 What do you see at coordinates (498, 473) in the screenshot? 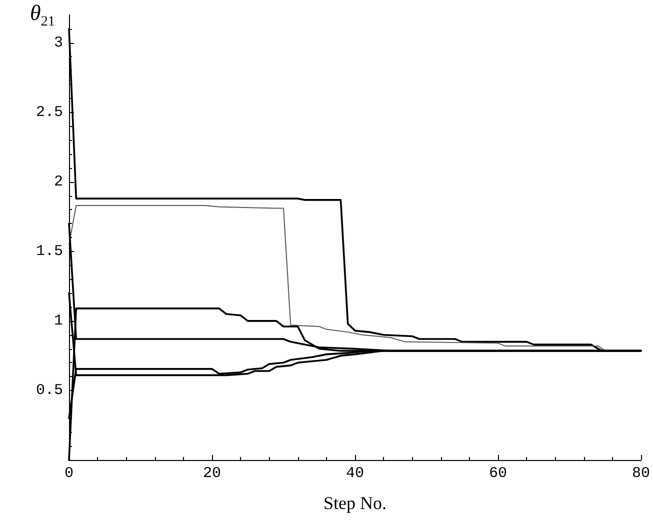
I see `x-tick-label: 60` at bounding box center [498, 473].